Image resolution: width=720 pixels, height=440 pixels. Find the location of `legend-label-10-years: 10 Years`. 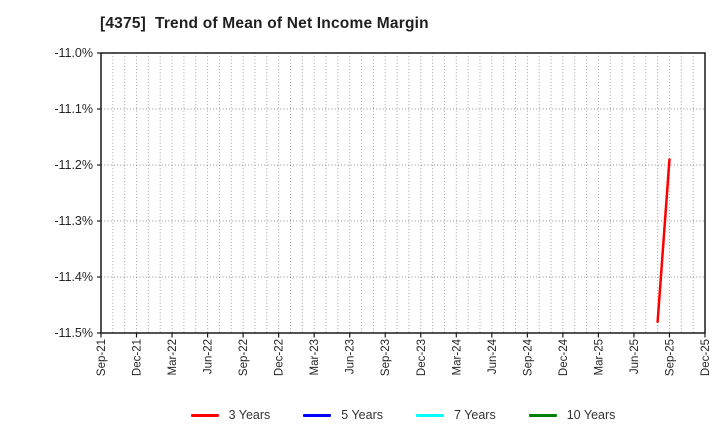

legend-label-10-years: 10 Years is located at coordinates (591, 415).